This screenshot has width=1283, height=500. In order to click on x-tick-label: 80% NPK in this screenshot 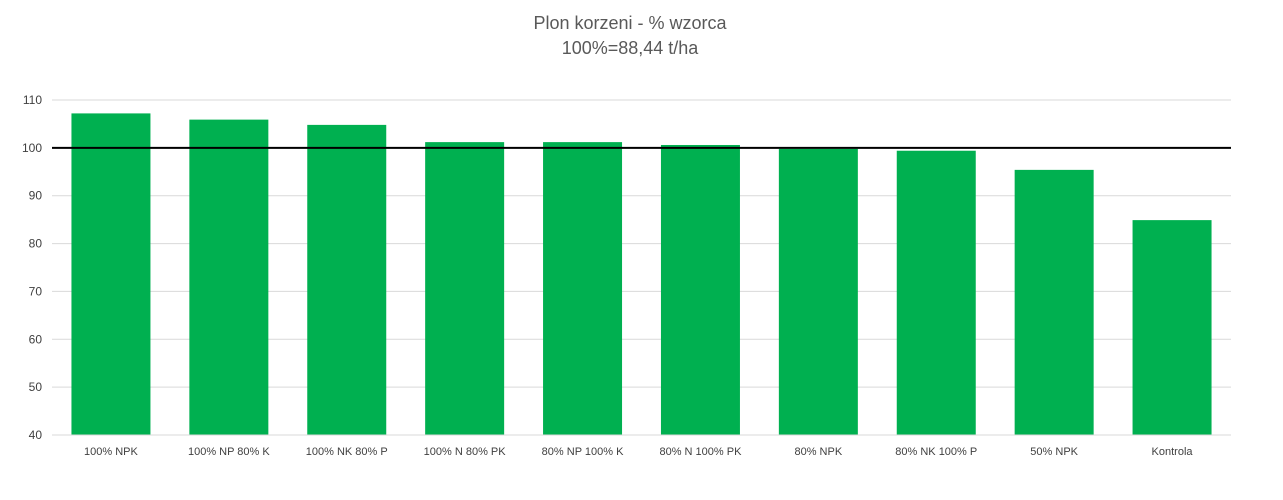, I will do `click(818, 452)`.